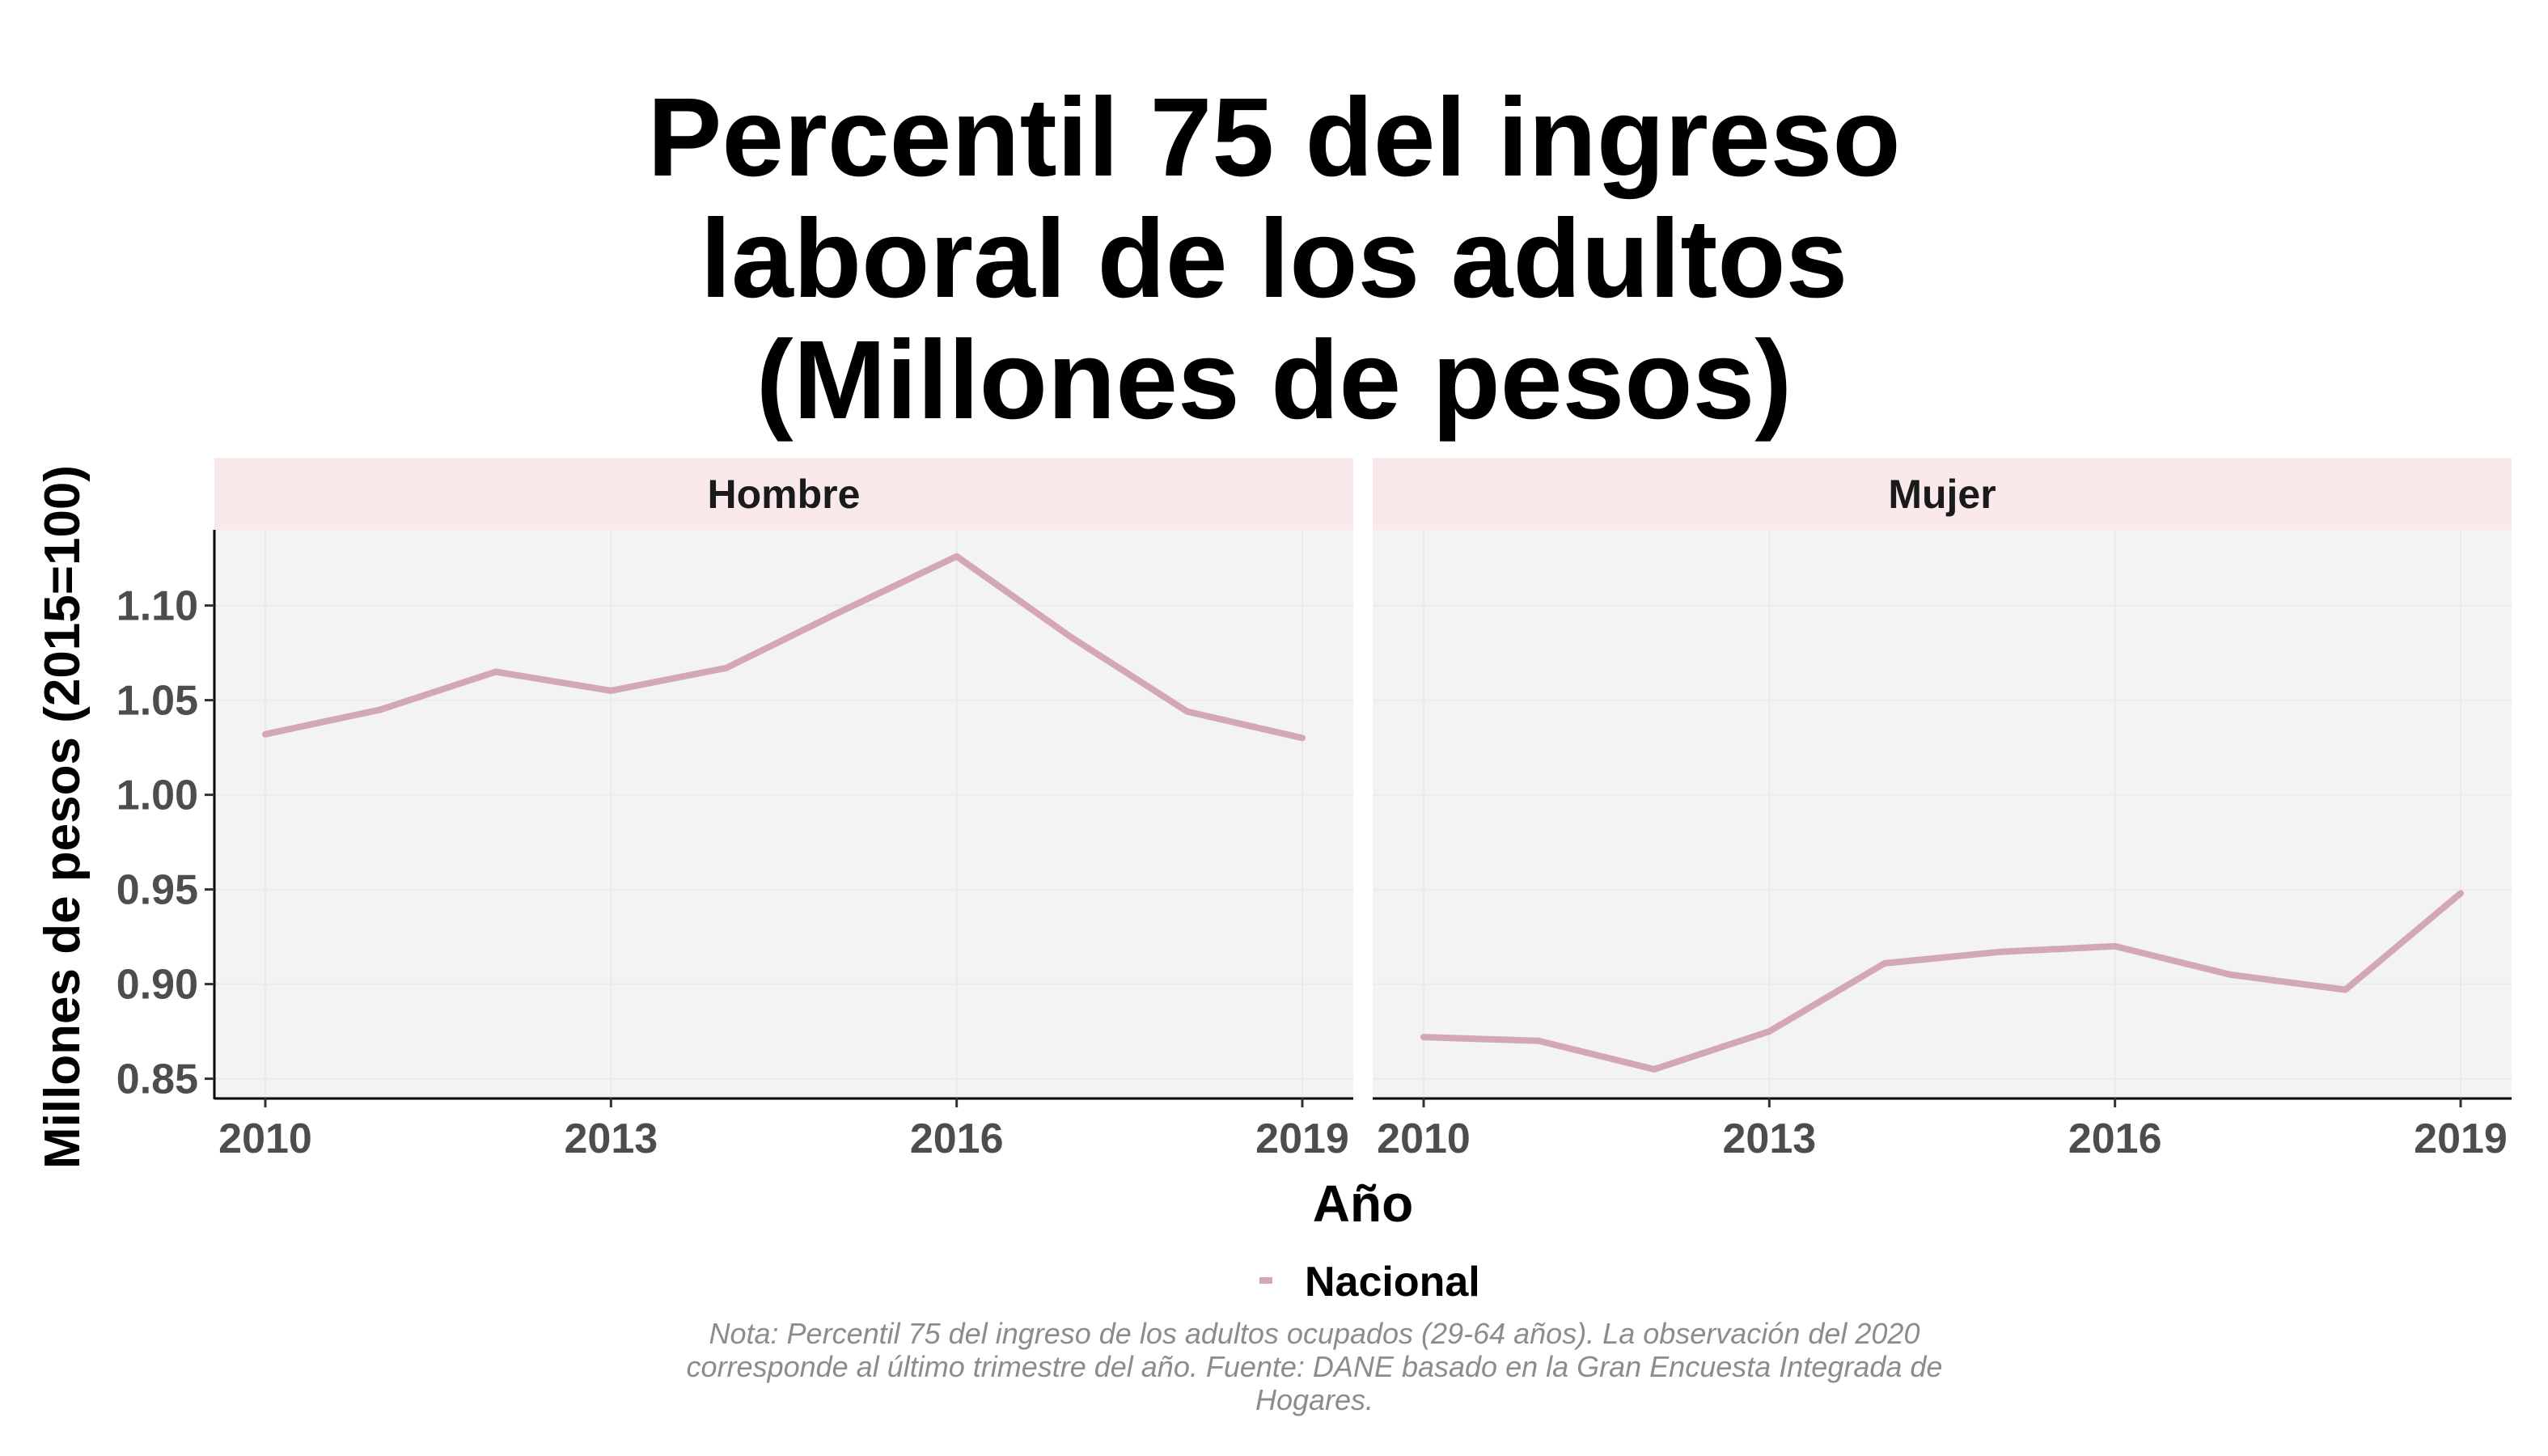 This screenshot has height=1456, width=2548. I want to click on chart-title-line-1: Percentil 75 del ingreso, so click(1274, 137).